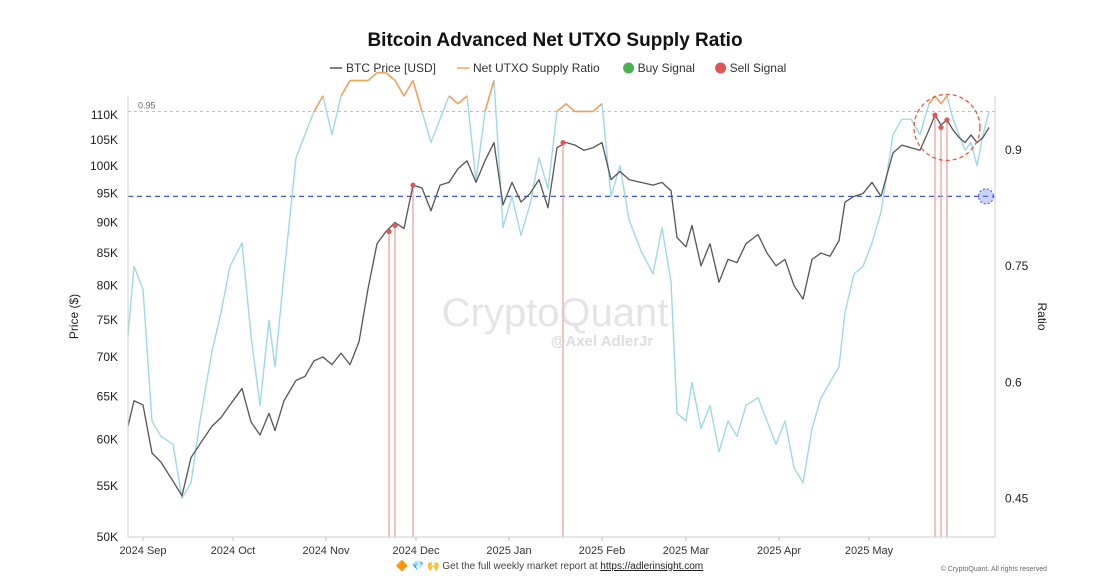  What do you see at coordinates (74, 316) in the screenshot?
I see `y-left-axis-label: Price ($)` at bounding box center [74, 316].